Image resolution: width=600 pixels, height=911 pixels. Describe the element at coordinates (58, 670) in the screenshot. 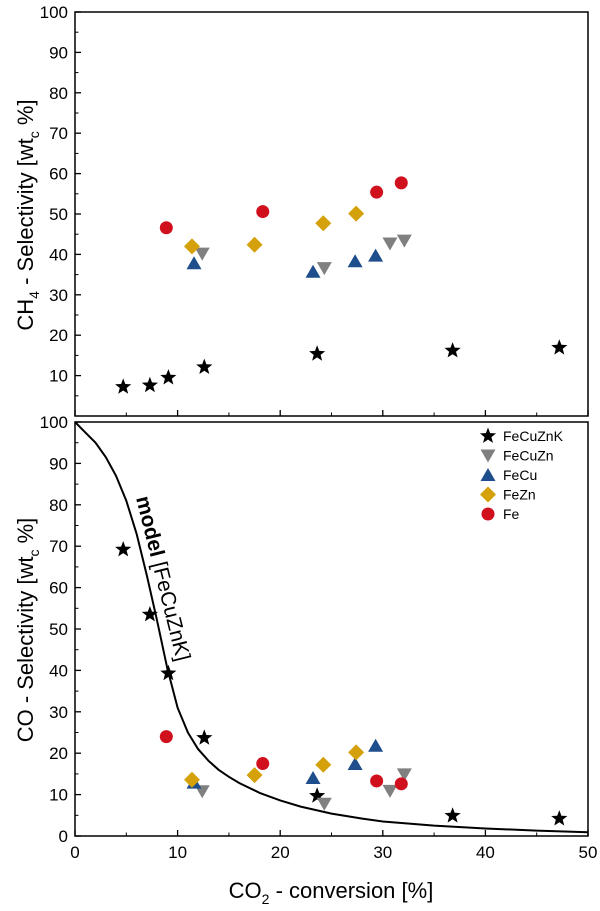

I see `bottom-y-tick-label: 40` at that location.